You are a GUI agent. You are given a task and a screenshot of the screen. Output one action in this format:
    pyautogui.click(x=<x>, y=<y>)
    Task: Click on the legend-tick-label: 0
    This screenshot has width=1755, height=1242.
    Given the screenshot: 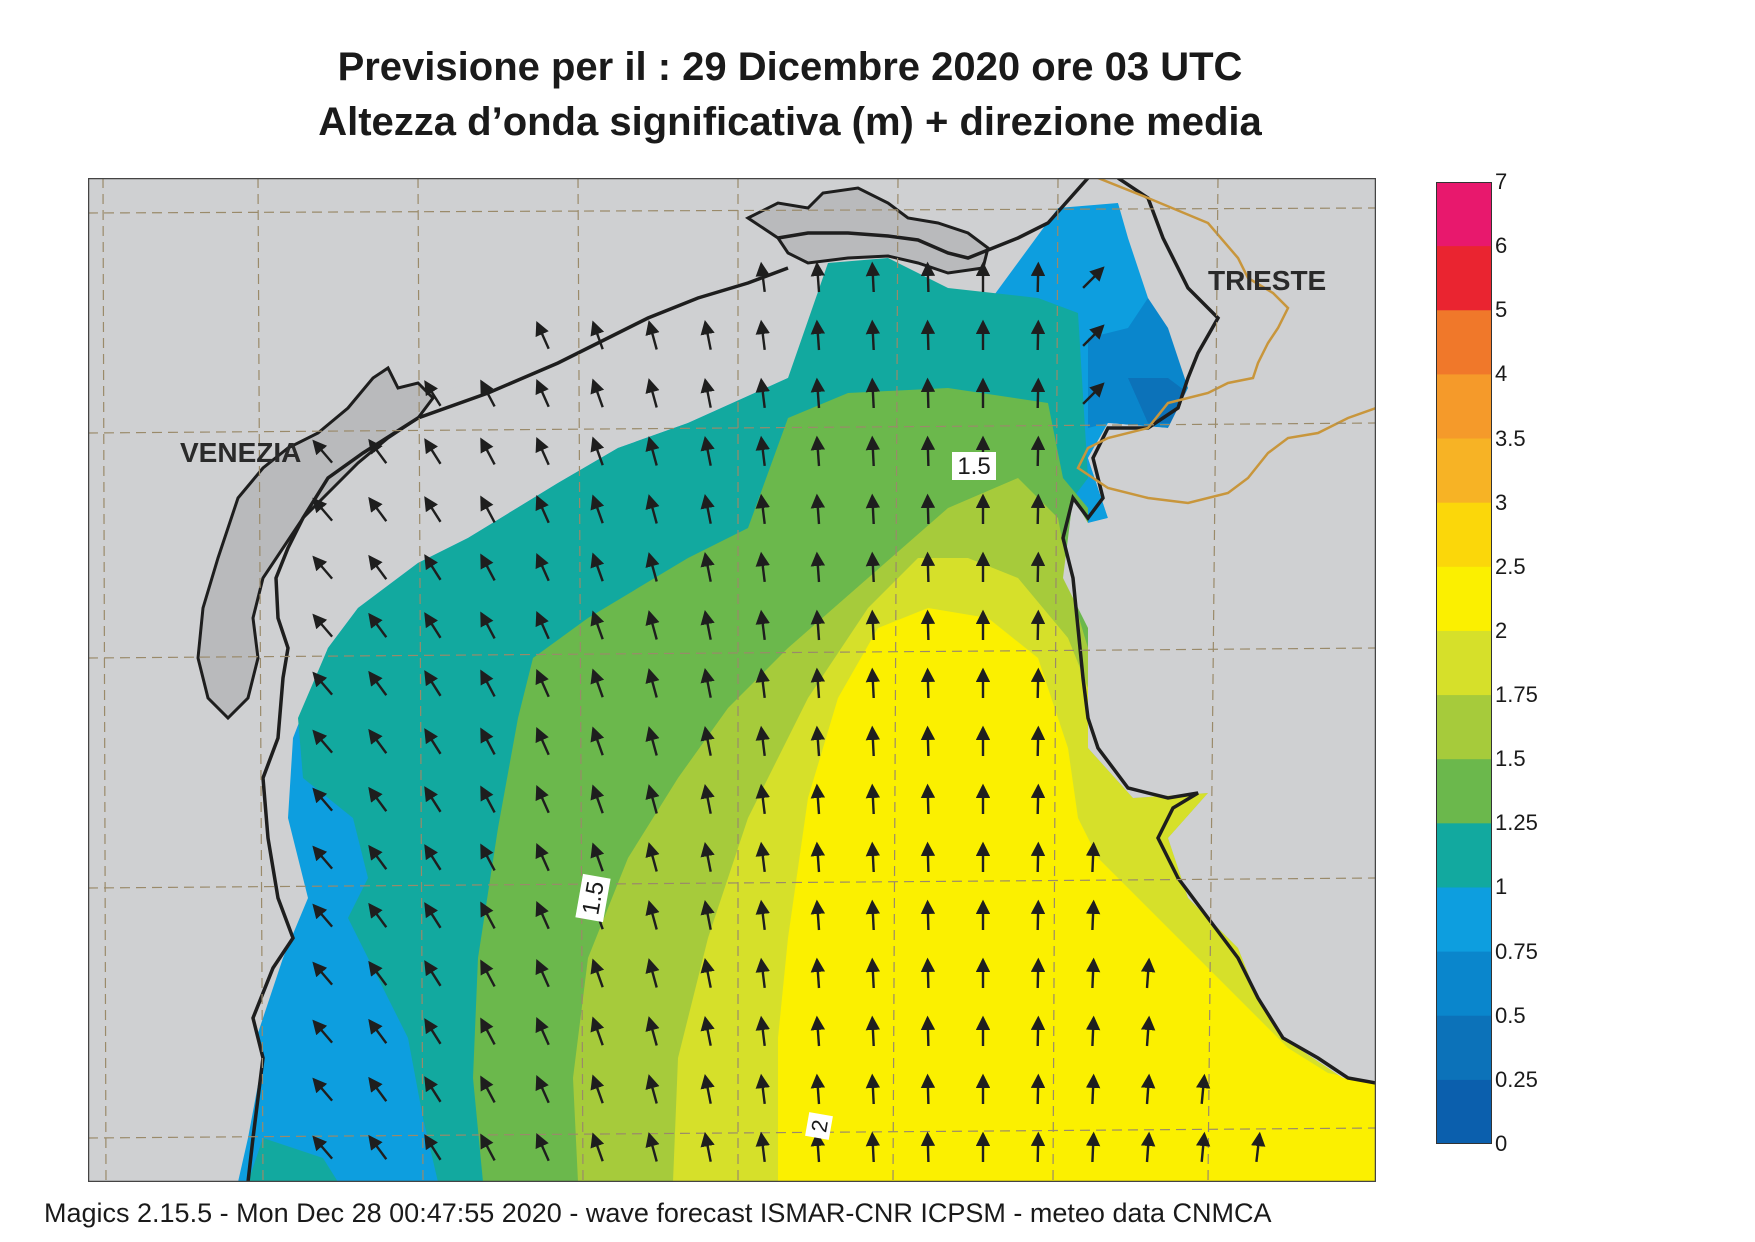 What is the action you would take?
    pyautogui.click(x=1501, y=1143)
    